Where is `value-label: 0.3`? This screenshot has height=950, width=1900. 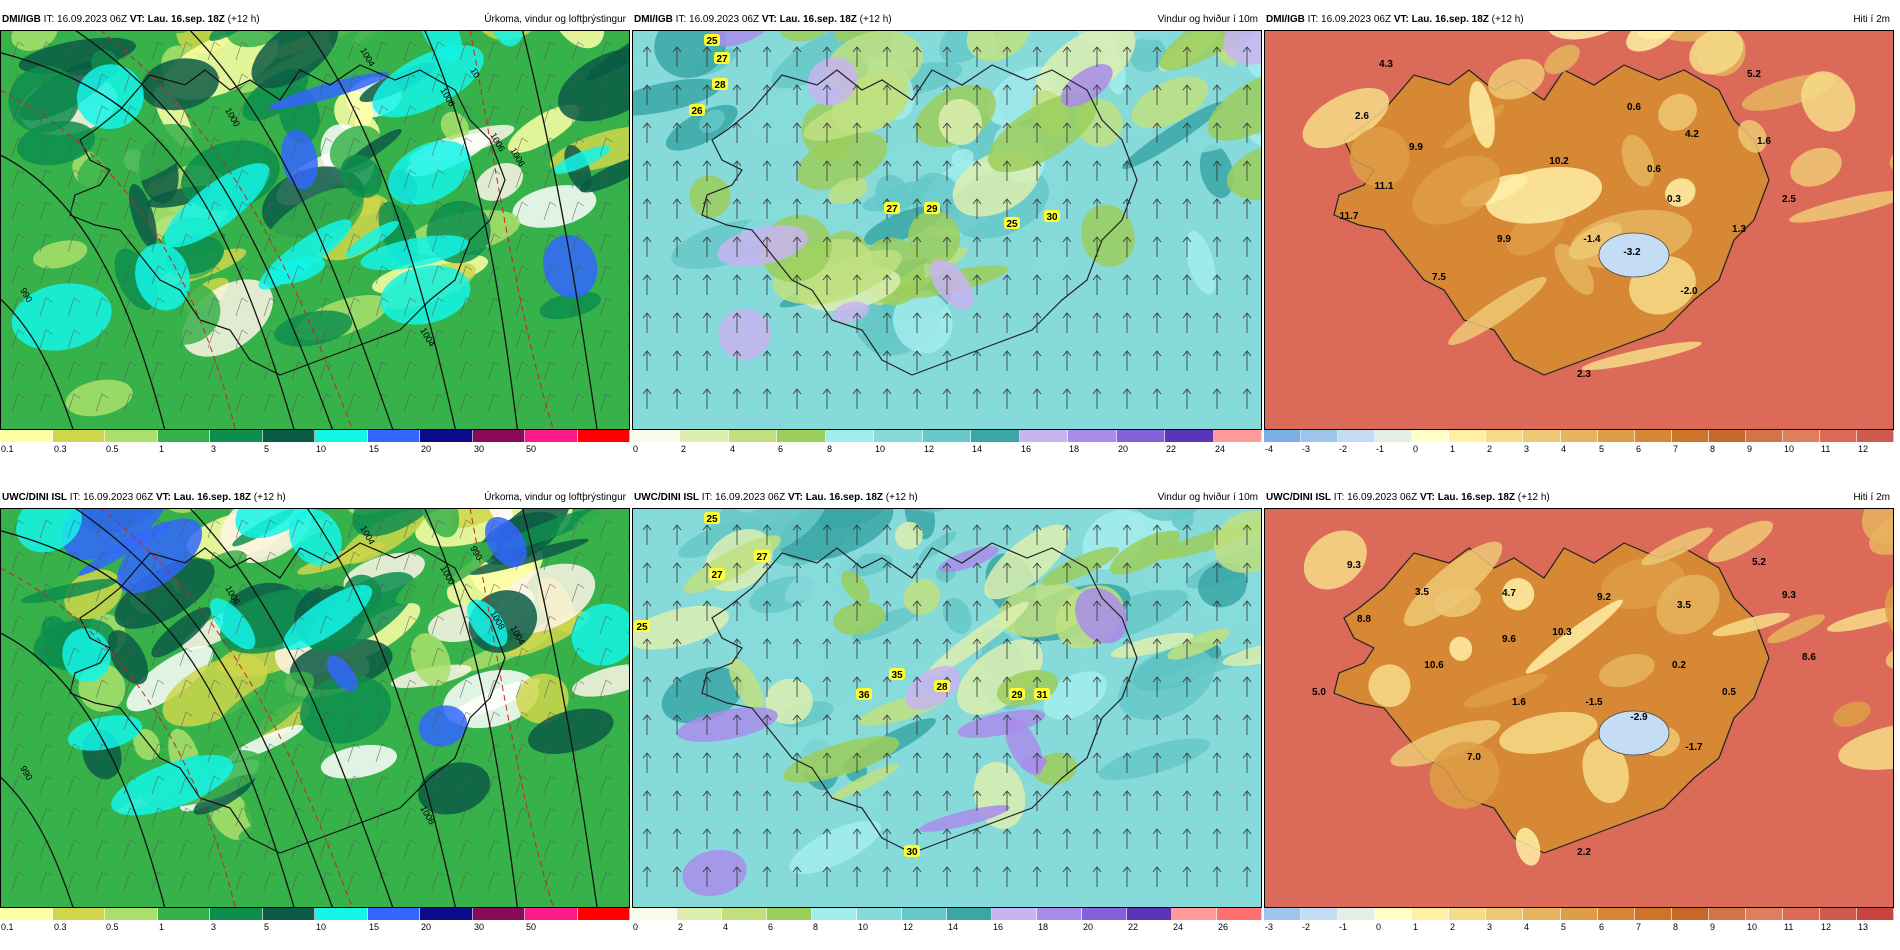 value-label: 0.3 is located at coordinates (1674, 199).